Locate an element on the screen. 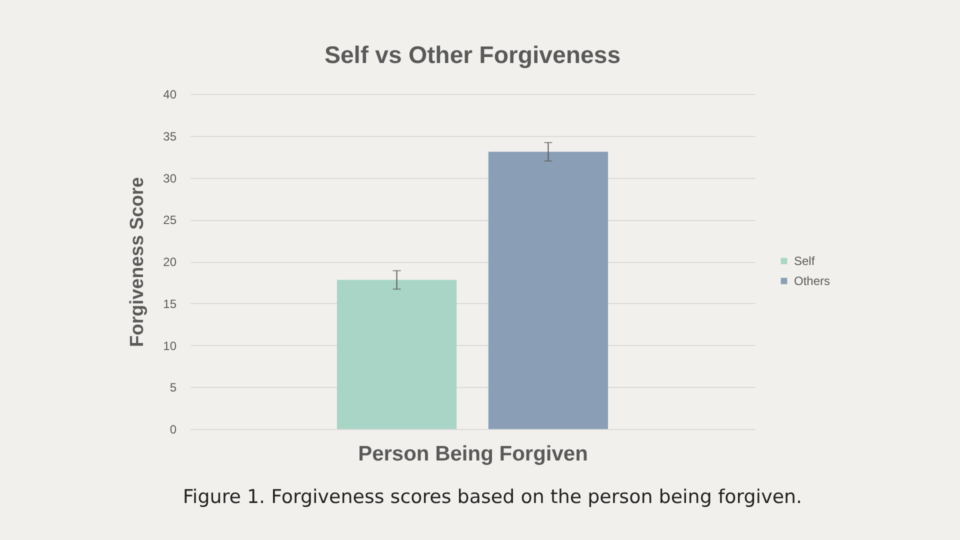 The height and width of the screenshot is (540, 960). x-axis-title: Person Being Forgiven is located at coordinates (473, 454).